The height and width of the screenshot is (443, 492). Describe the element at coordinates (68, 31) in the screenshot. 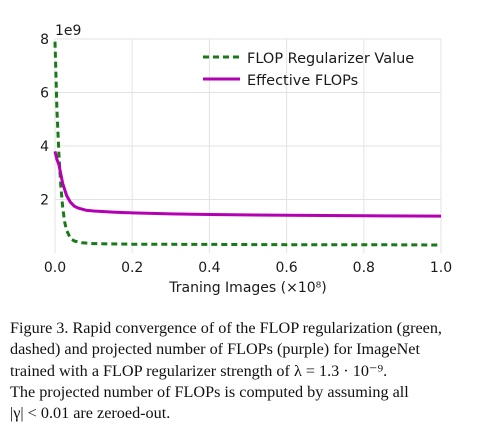

I see `y-scale-label: 1e9` at that location.